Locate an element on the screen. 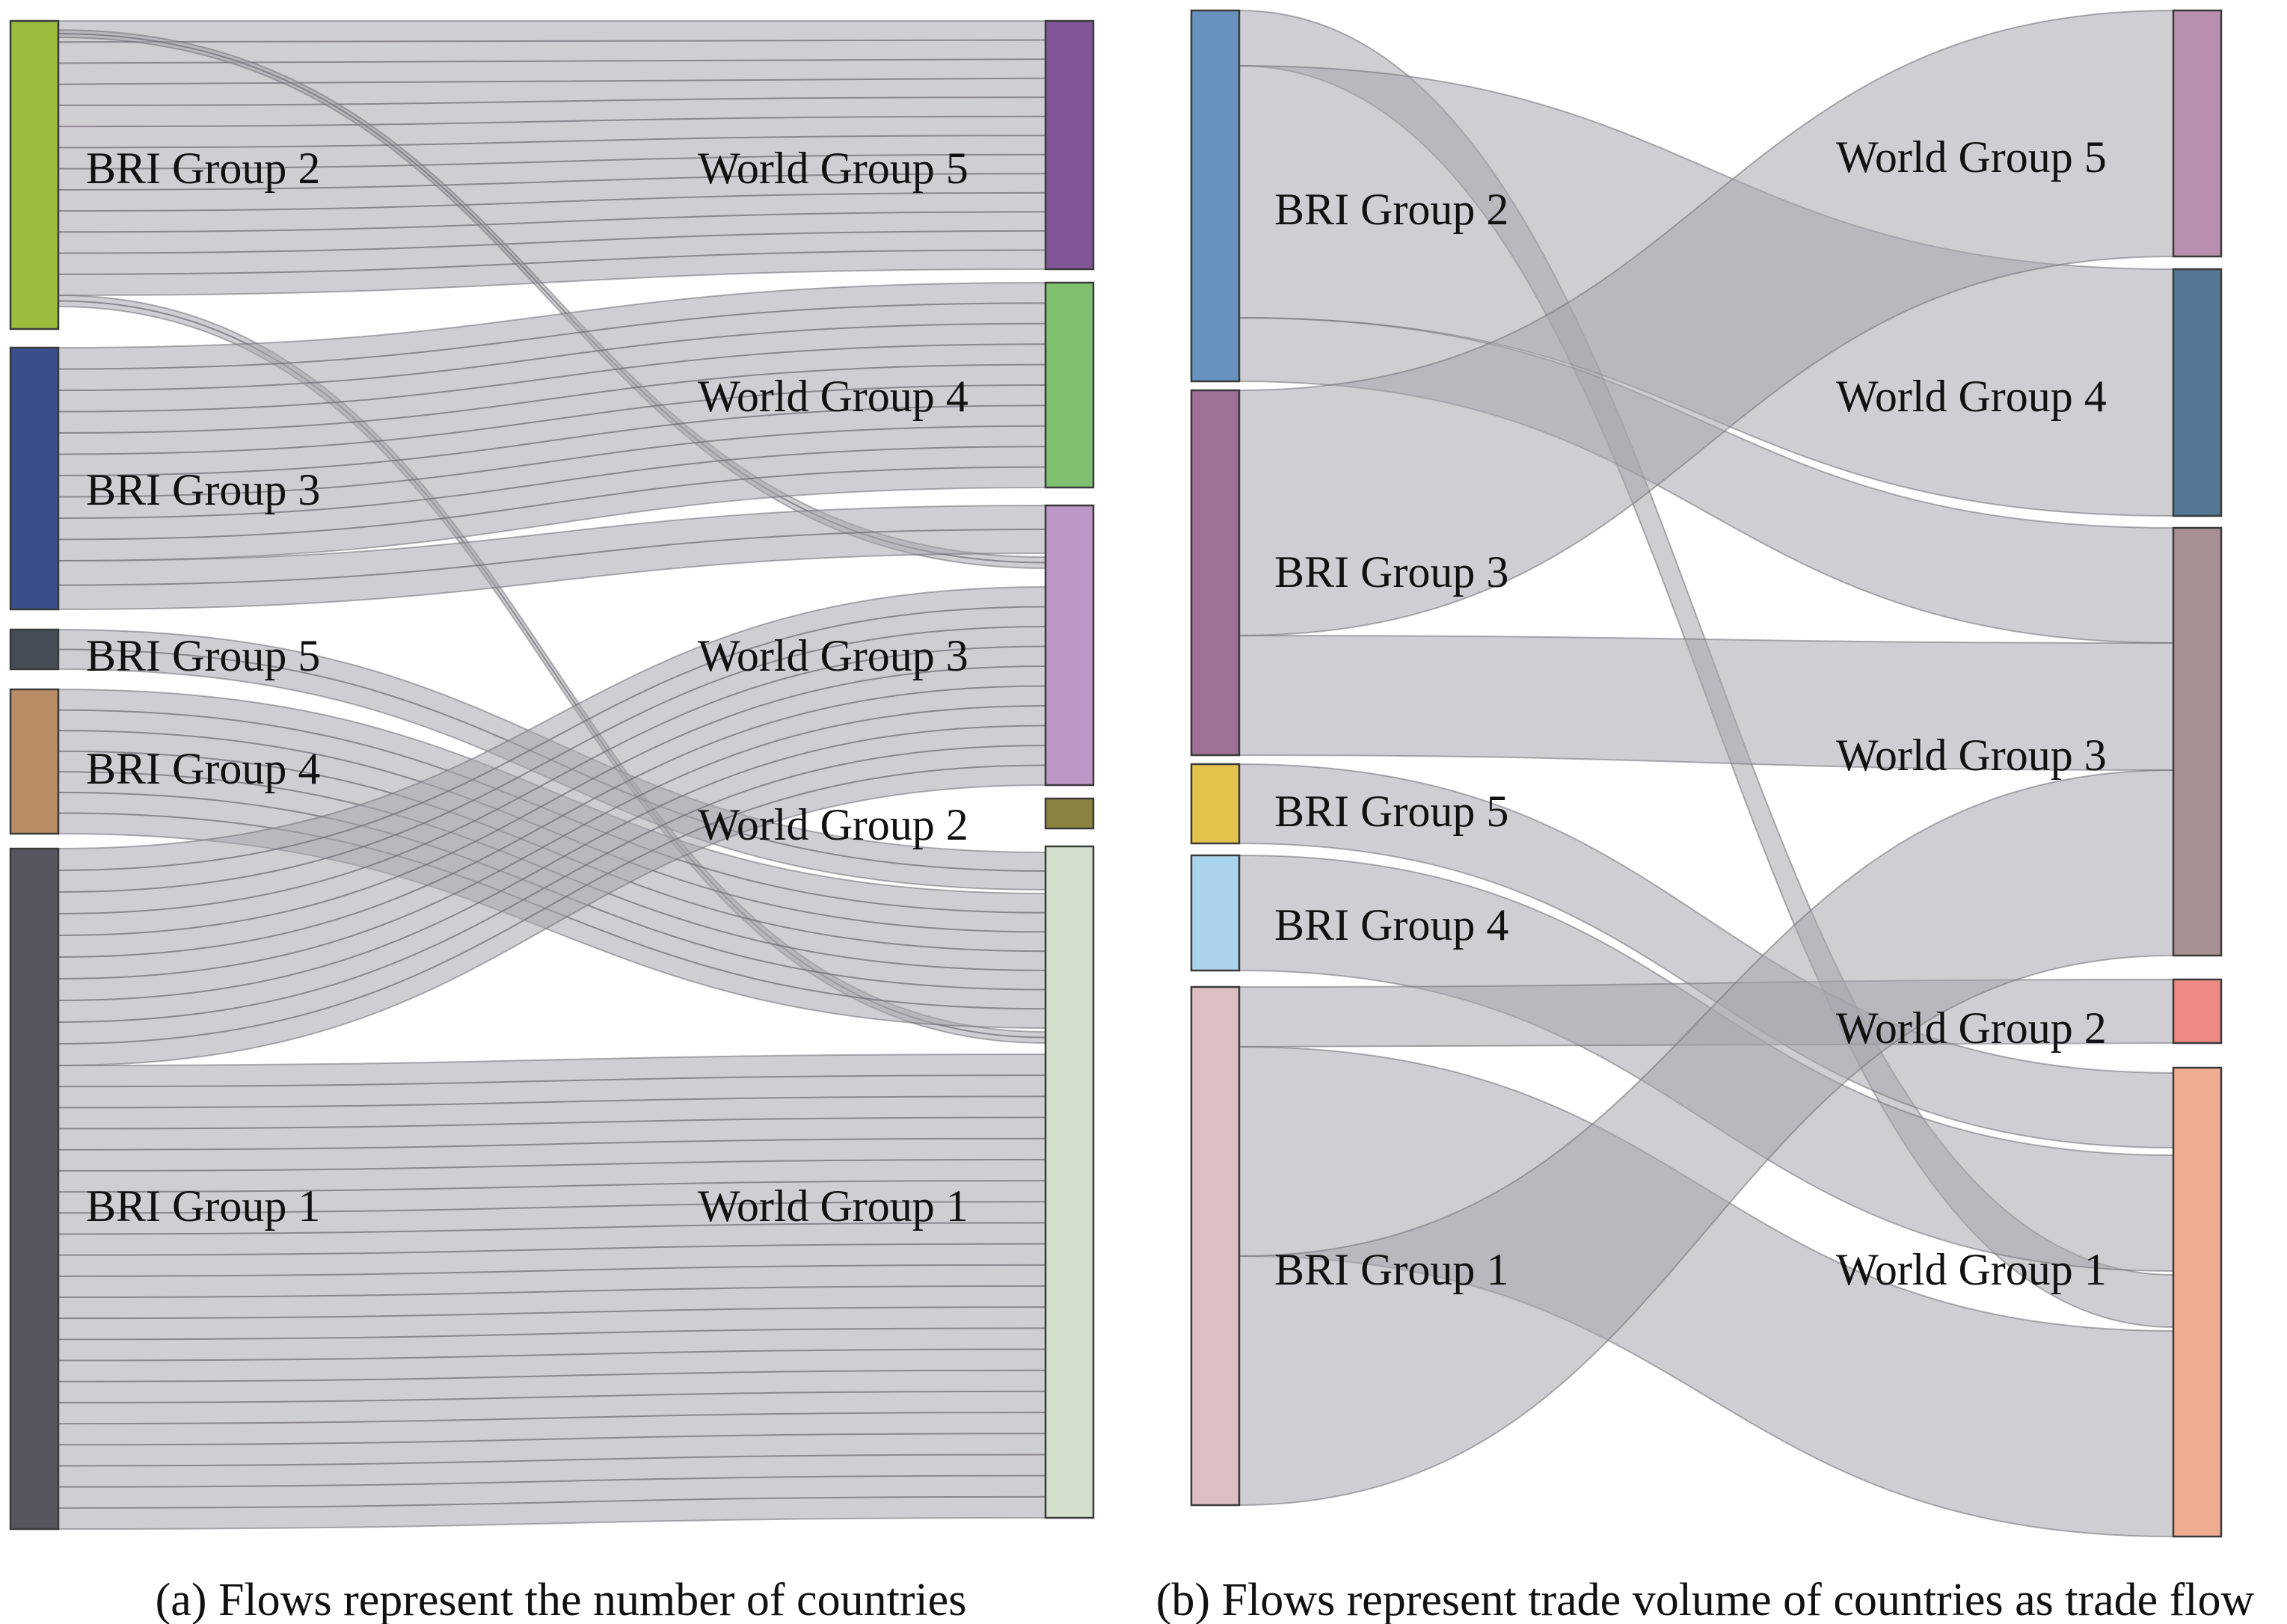 This screenshot has height=1624, width=2287. panel-b-source-node-bri2 is located at coordinates (1215, 196).